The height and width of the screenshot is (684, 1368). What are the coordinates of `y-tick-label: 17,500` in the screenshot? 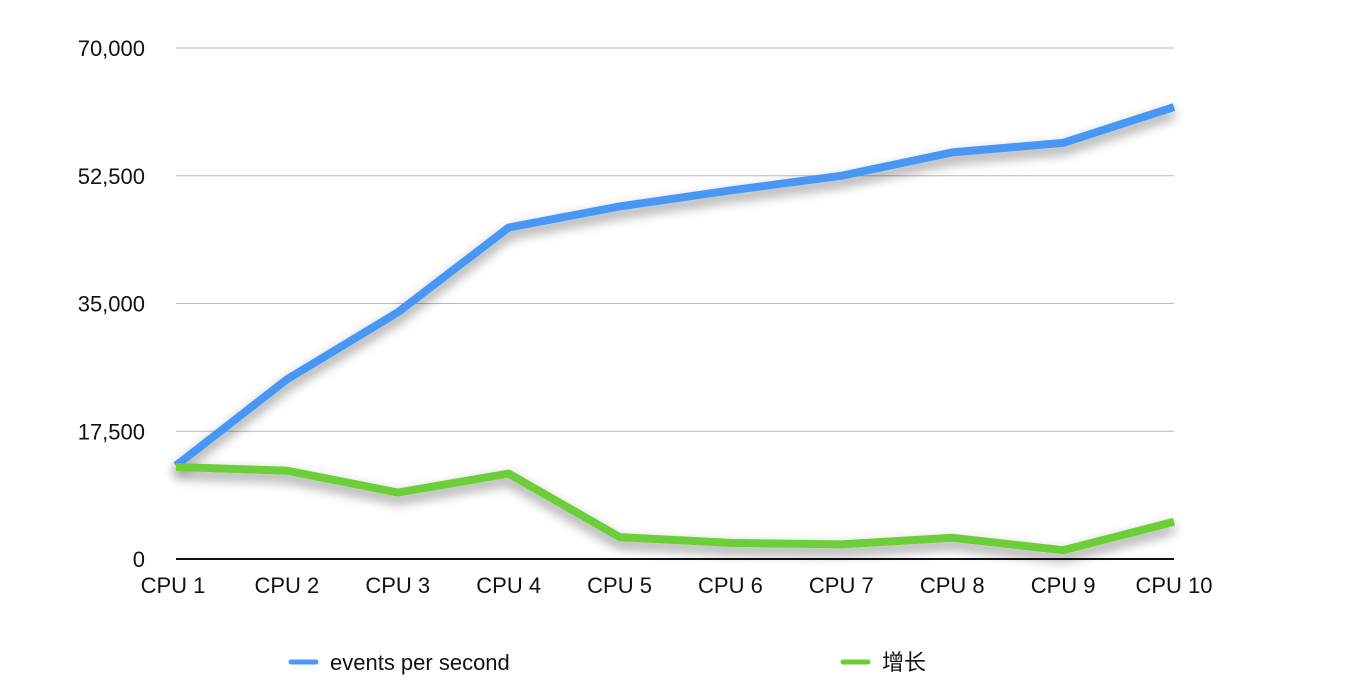 It's located at (111, 431).